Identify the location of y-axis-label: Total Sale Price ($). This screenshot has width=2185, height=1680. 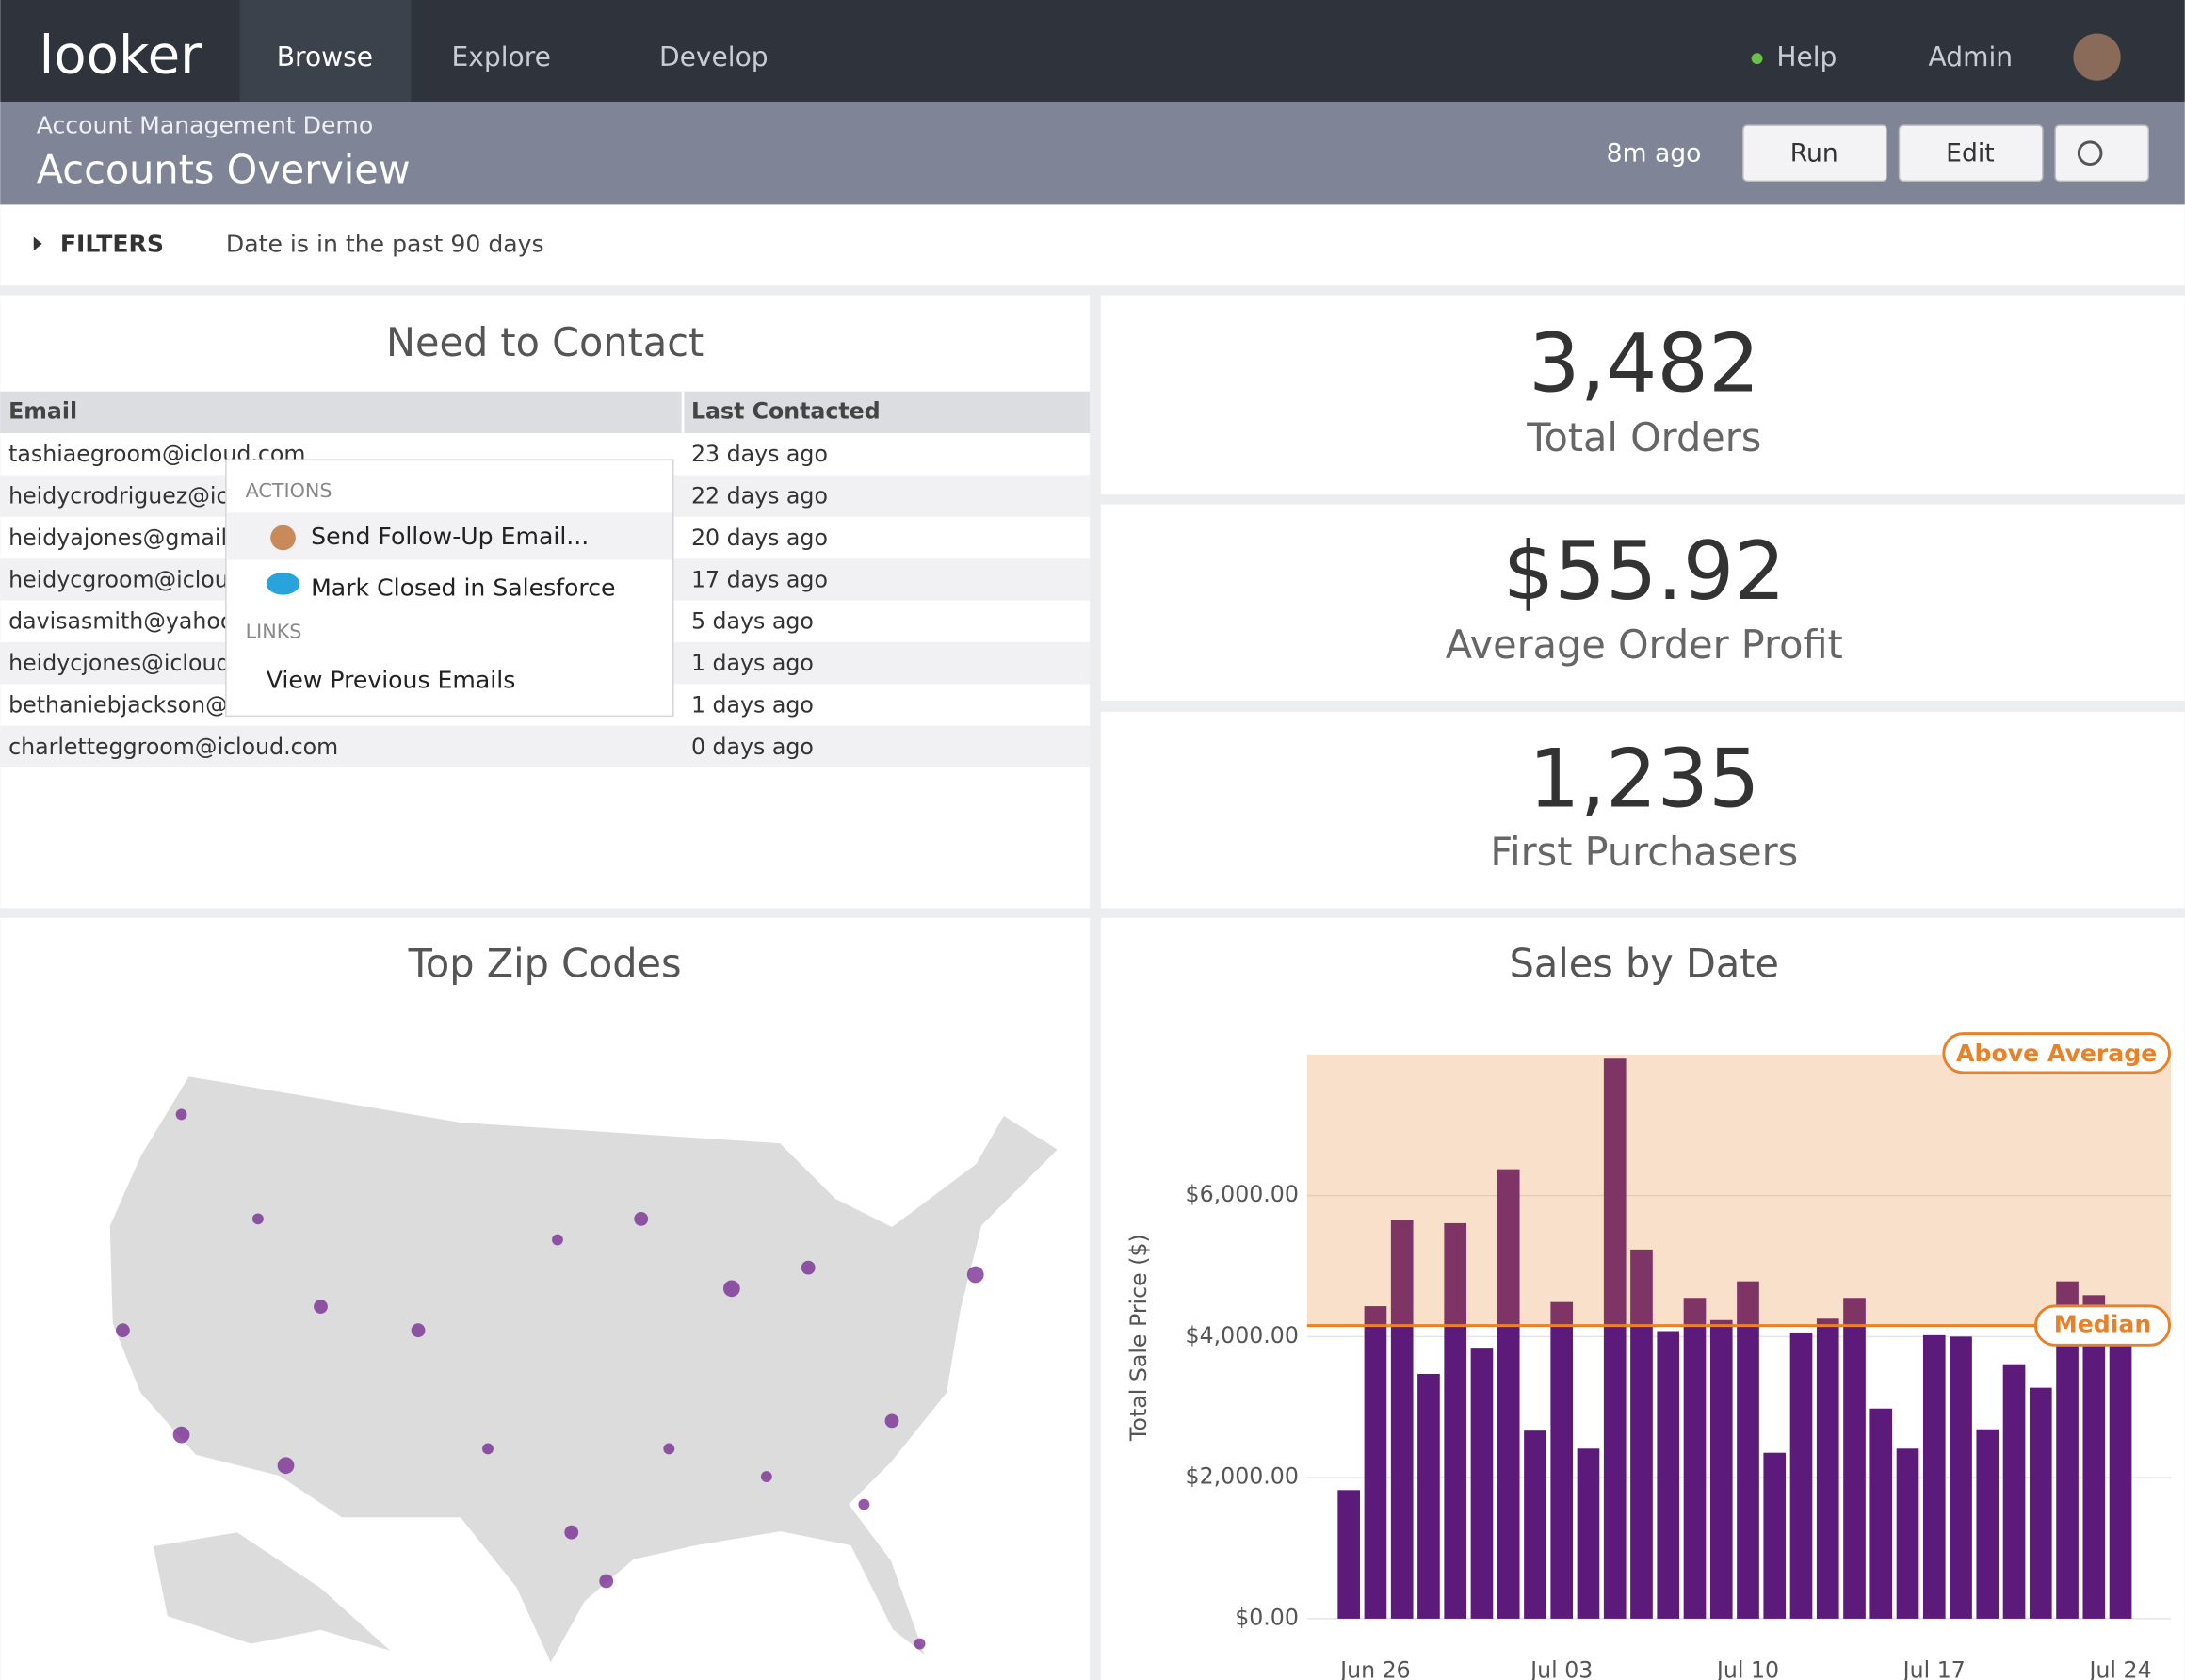
(1138, 1338).